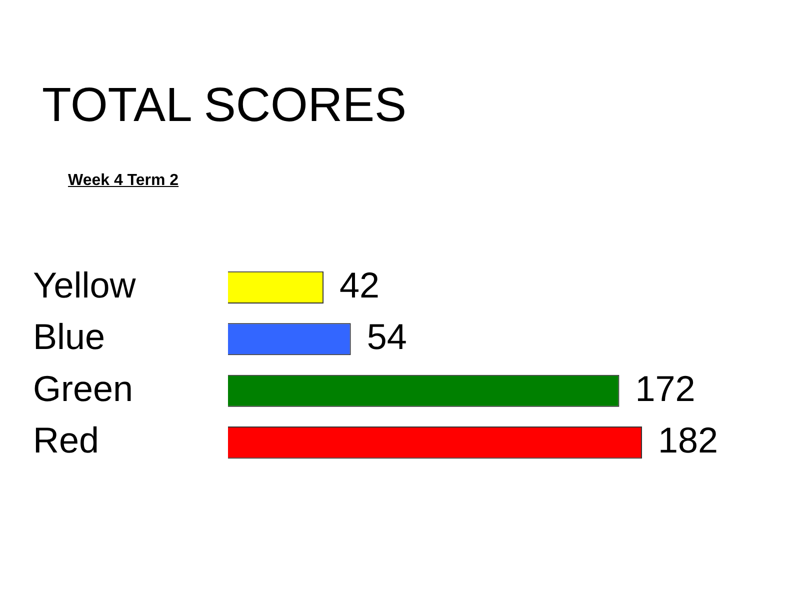 The image size is (800, 600). What do you see at coordinates (123, 181) in the screenshot?
I see `chart-subtitle: Week 4 Term 2` at bounding box center [123, 181].